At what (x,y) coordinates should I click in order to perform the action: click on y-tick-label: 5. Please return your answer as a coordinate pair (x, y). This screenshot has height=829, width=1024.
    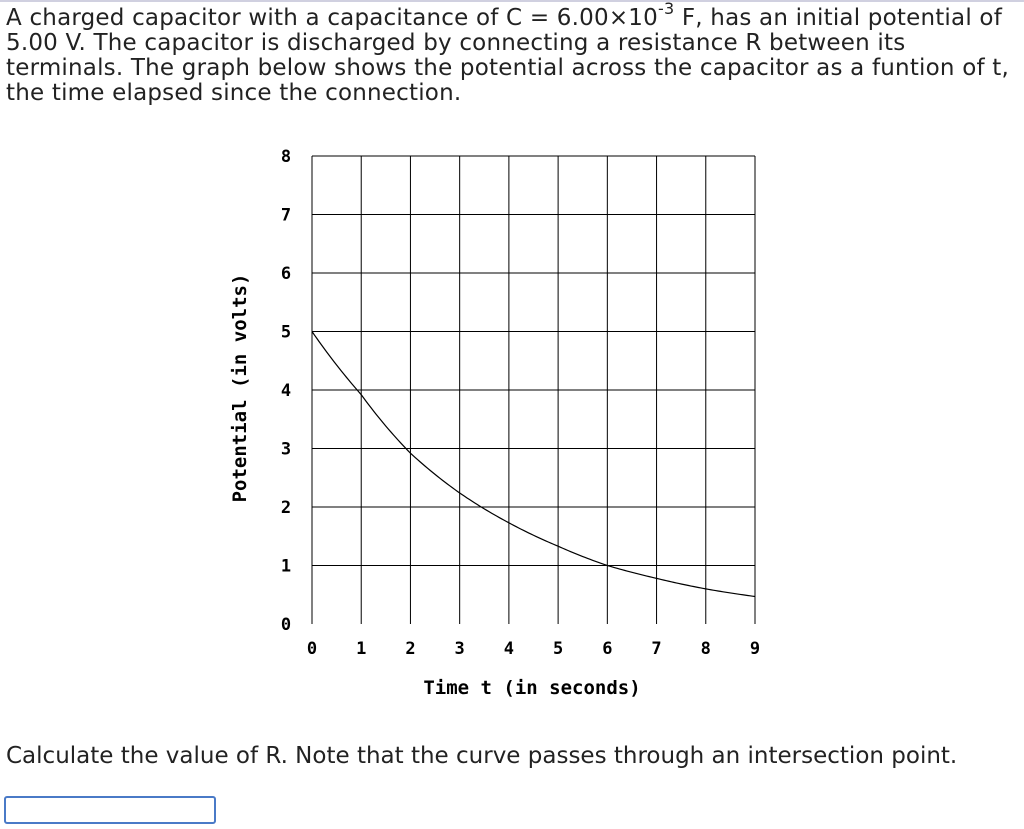
    Looking at the image, I should click on (286, 333).